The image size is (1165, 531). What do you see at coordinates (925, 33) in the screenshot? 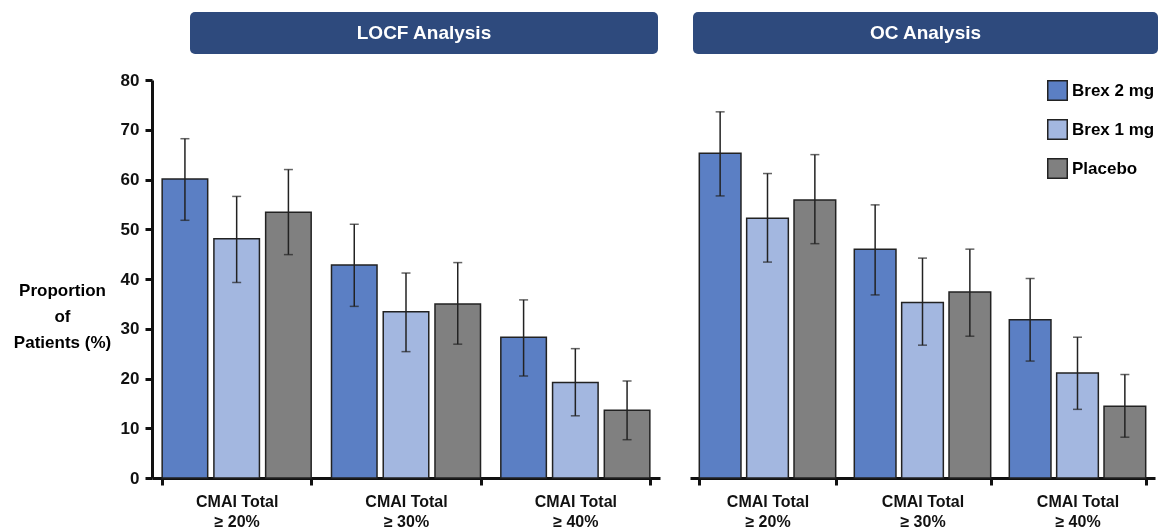
I see `chart-title: OC Analysis` at bounding box center [925, 33].